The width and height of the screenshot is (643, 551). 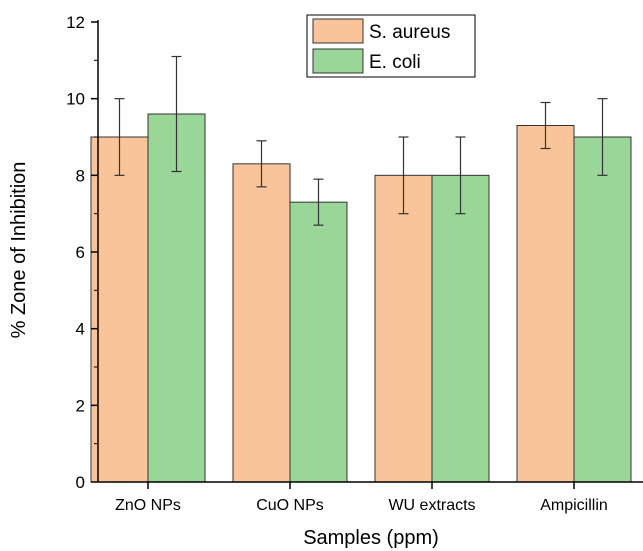 I want to click on y-tick-label: 6, so click(x=80, y=252).